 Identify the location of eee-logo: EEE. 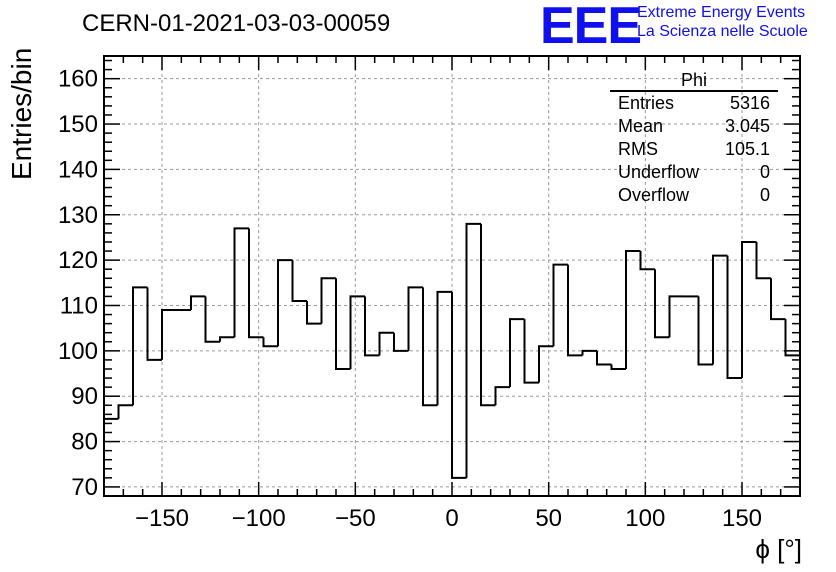
(591, 27).